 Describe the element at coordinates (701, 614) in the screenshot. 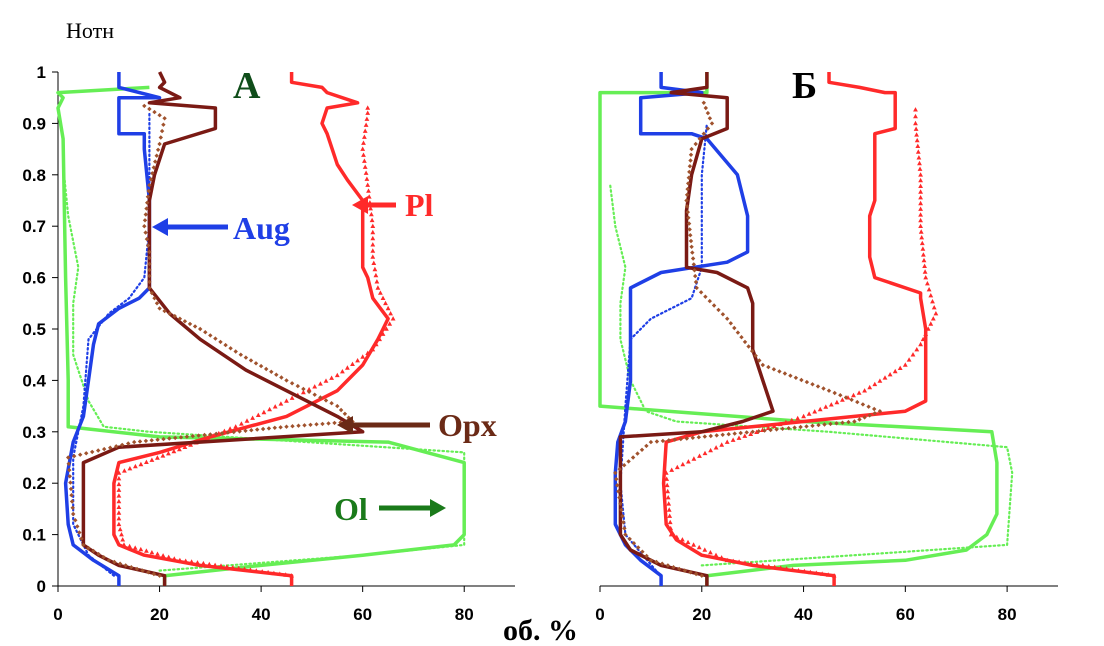

I see `x-tick-label: 20` at that location.